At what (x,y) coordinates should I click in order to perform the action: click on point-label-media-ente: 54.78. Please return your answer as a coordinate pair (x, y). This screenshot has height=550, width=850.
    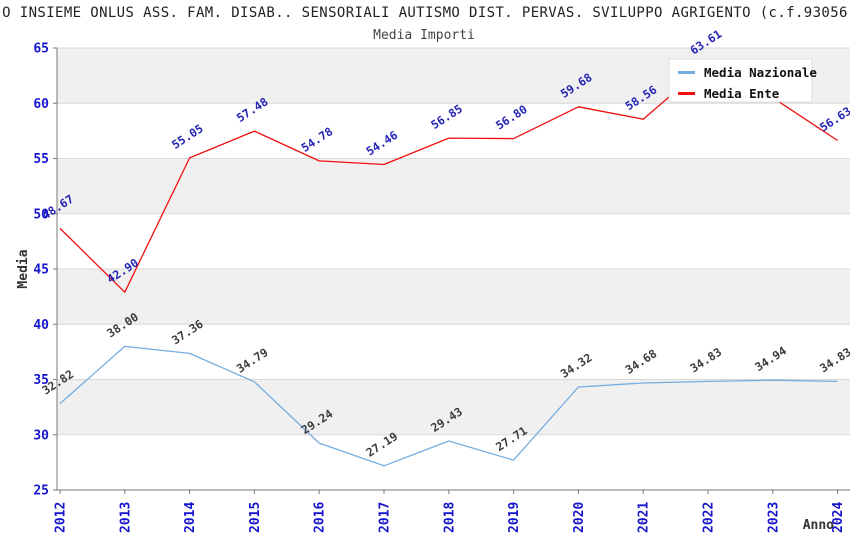
    Looking at the image, I should click on (317, 139).